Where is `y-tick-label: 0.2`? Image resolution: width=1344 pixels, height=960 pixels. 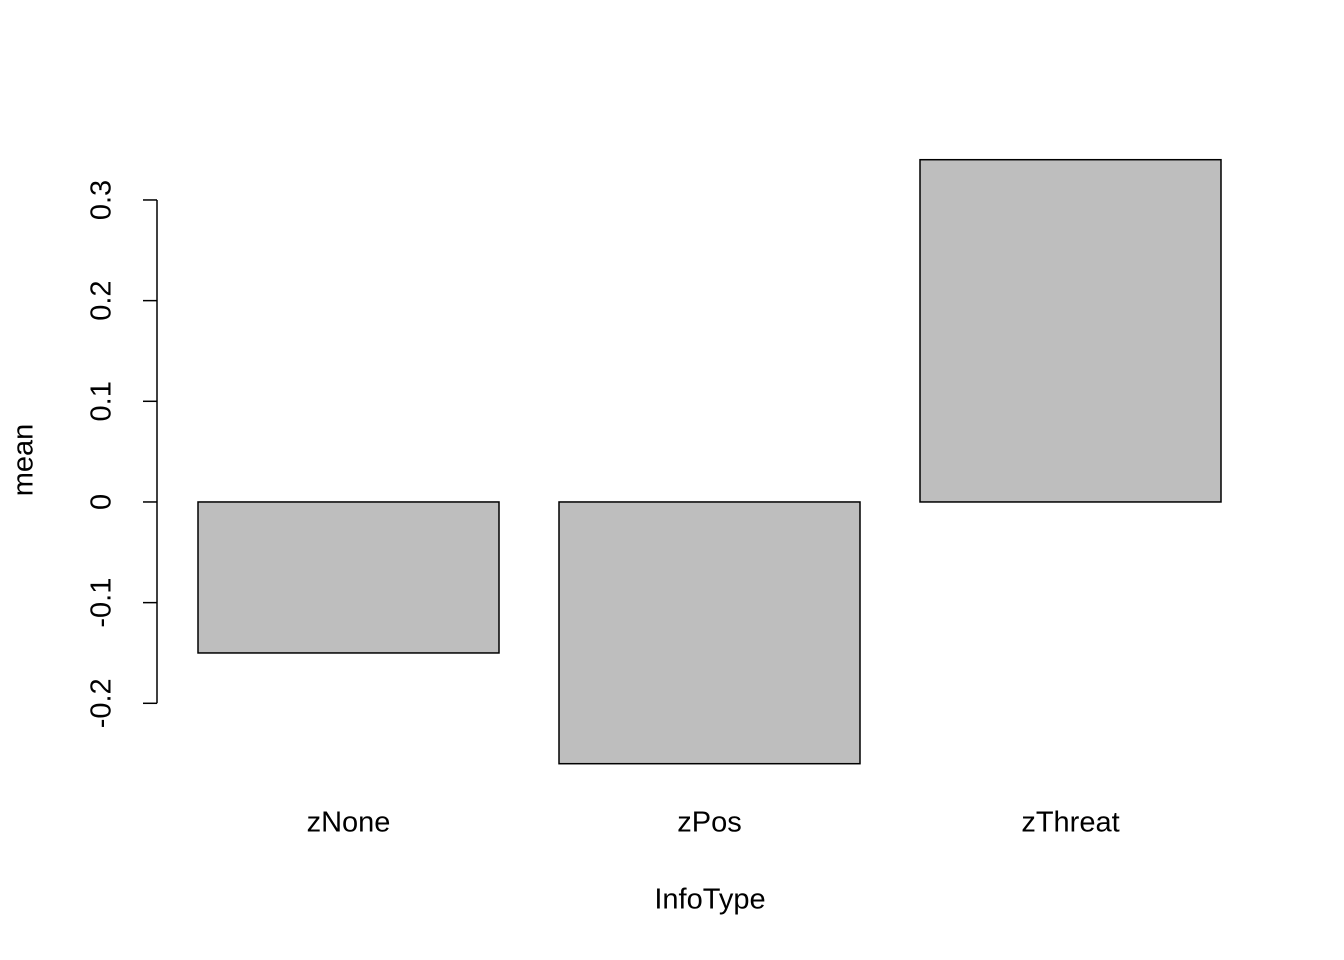
y-tick-label: 0.2 is located at coordinates (102, 300).